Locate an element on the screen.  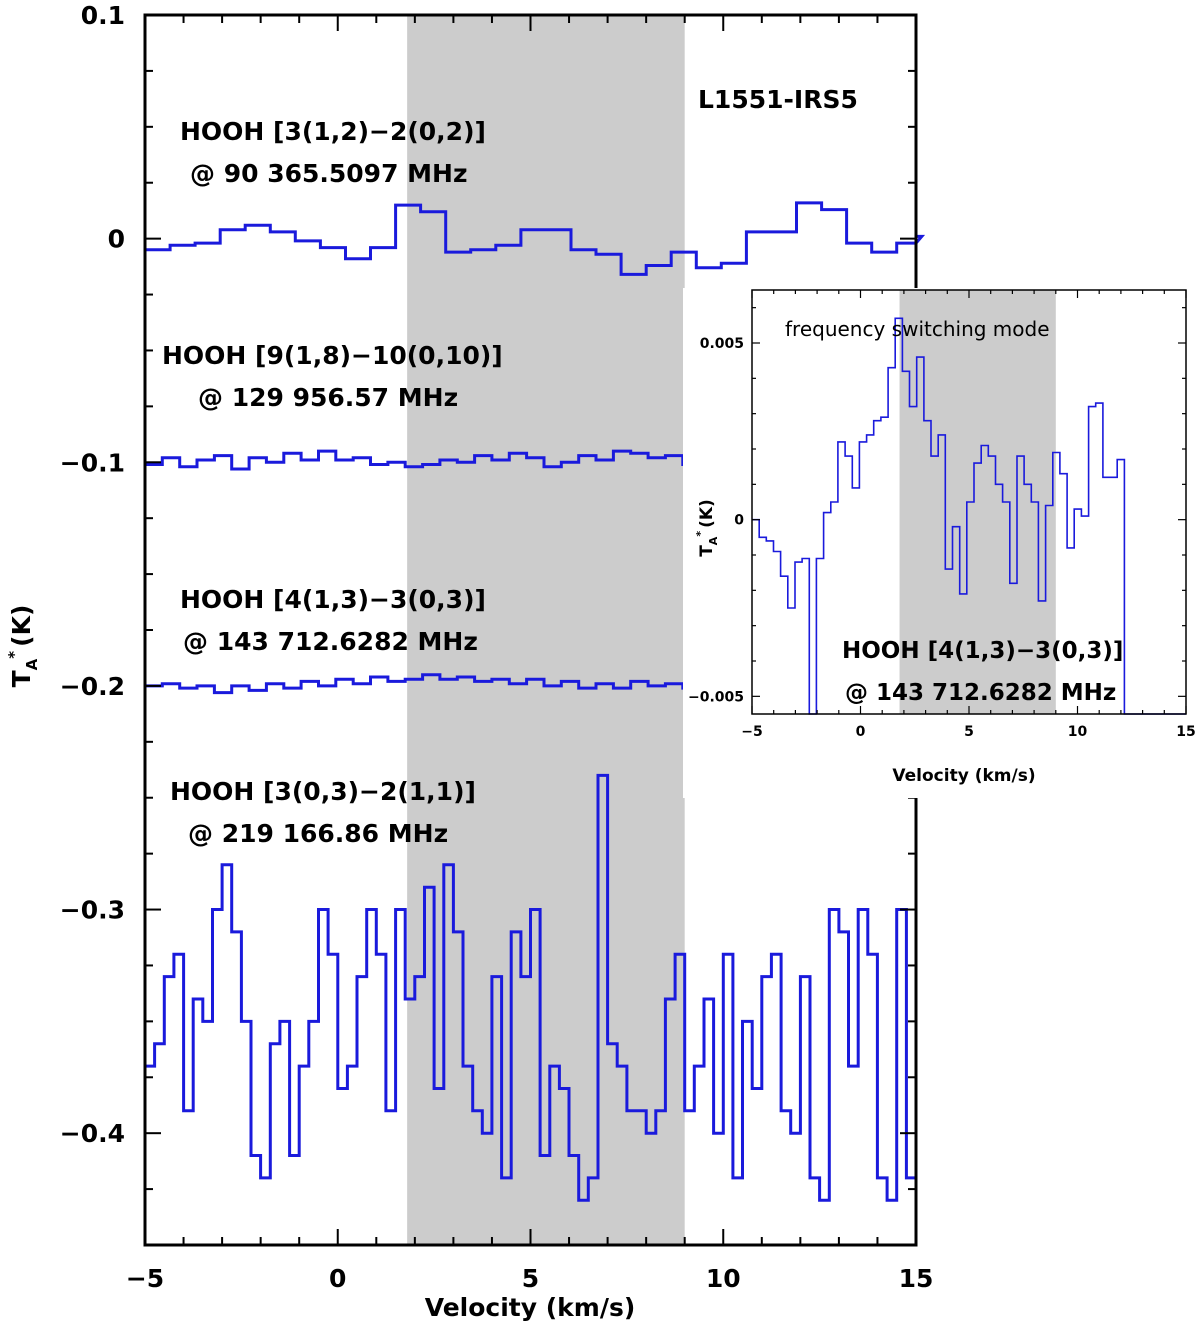
x-tick-label: 15 is located at coordinates (916, 1278).